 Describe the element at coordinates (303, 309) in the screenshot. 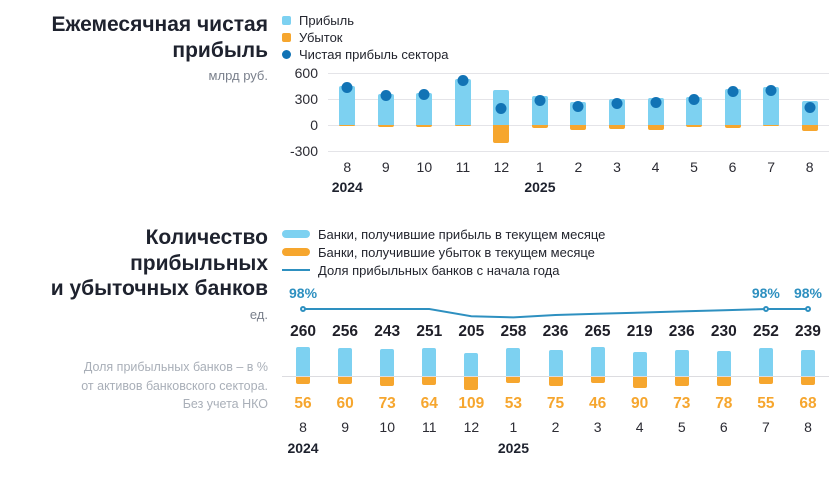

I see `share-marker` at that location.